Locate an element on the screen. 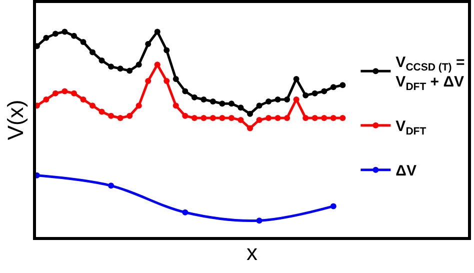  y-axis-title: V(x) is located at coordinates (15, 120).